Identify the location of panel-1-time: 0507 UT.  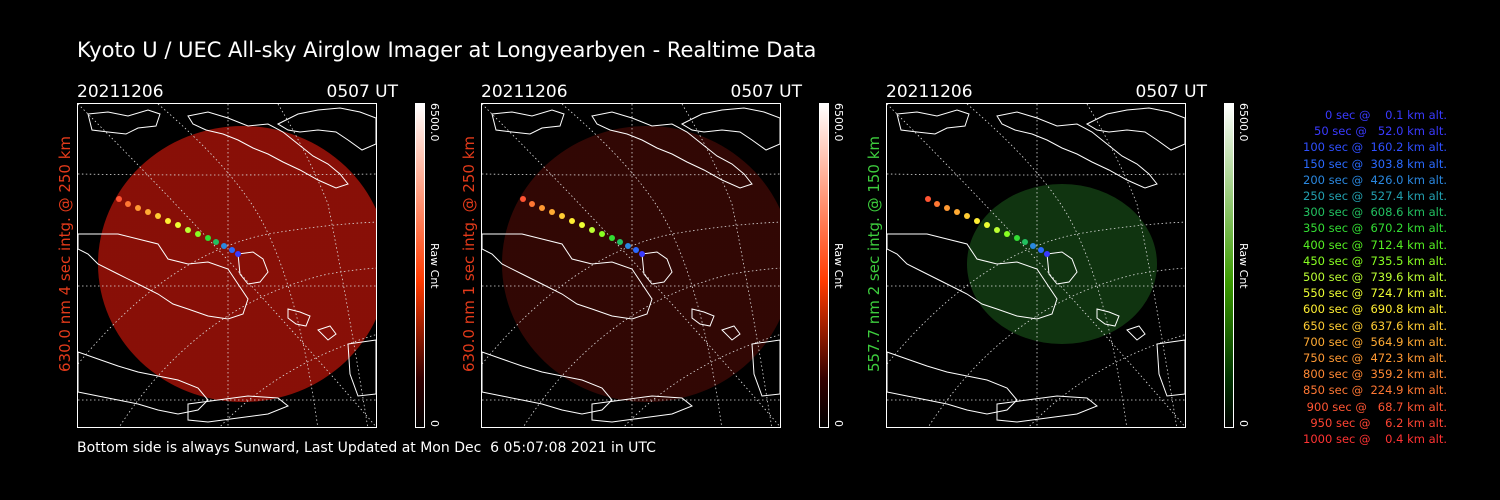
(362, 92).